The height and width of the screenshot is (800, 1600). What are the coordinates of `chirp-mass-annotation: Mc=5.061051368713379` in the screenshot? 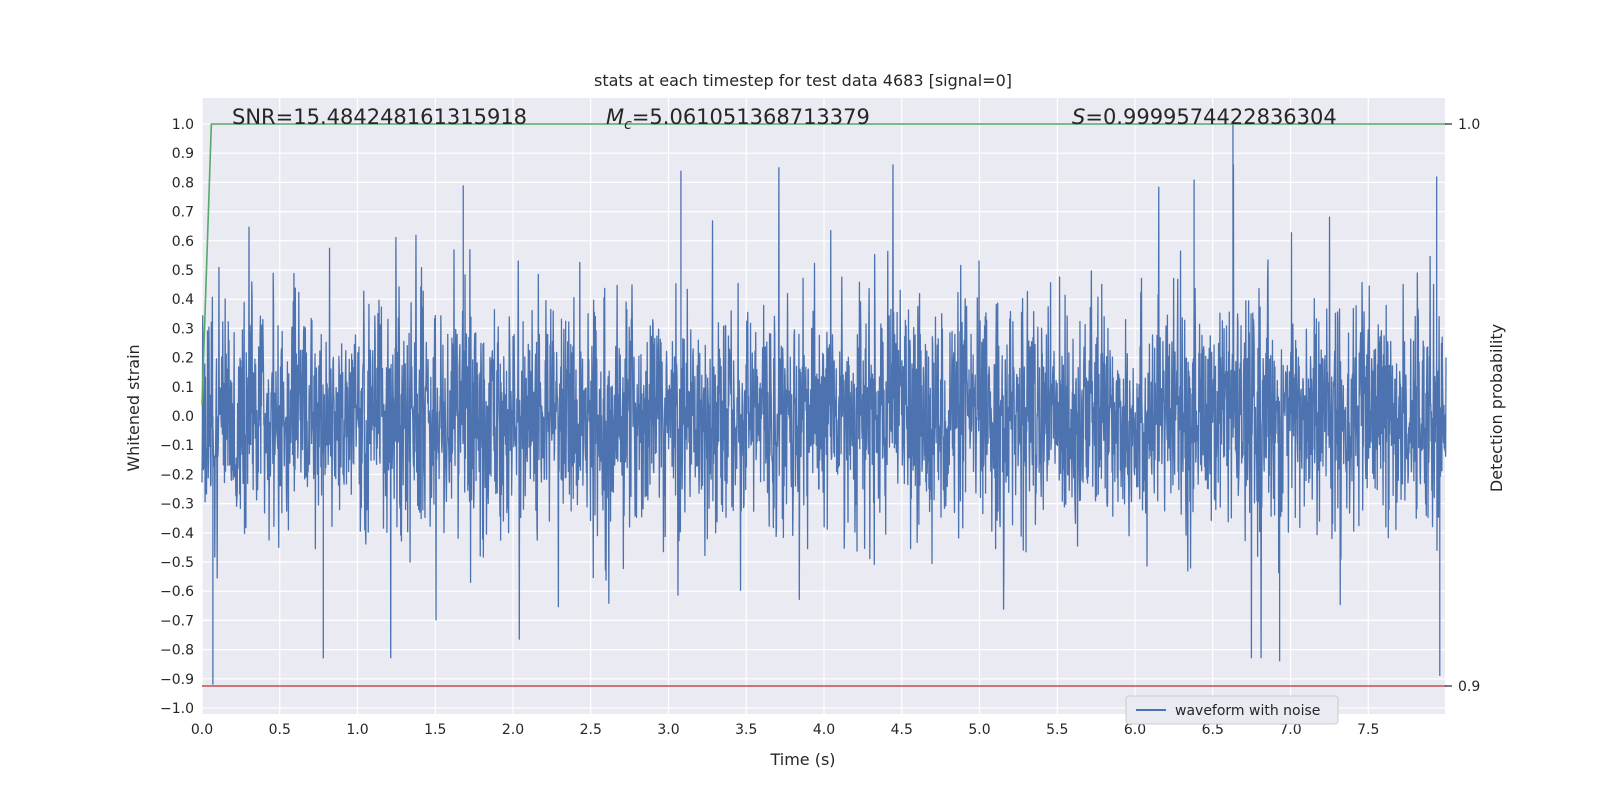 It's located at (738, 119).